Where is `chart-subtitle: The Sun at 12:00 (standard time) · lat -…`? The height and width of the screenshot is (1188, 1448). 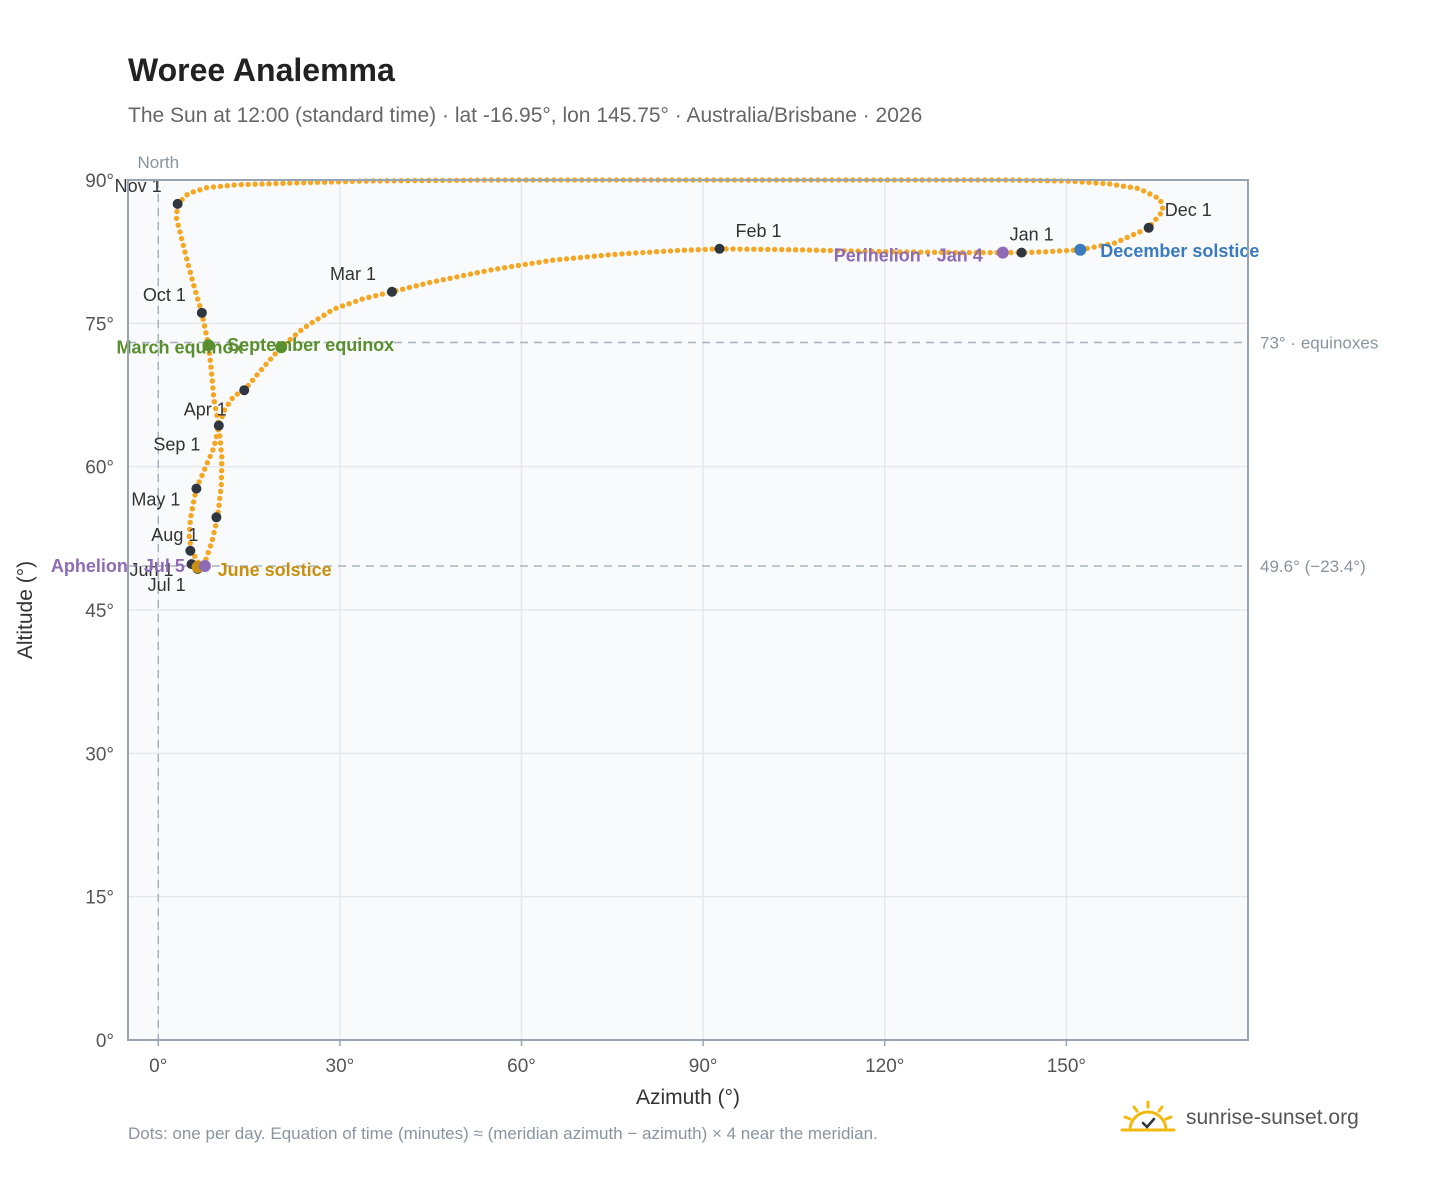
chart-subtitle: The Sun at 12:00 (standard time) · lat -… is located at coordinates (525, 115).